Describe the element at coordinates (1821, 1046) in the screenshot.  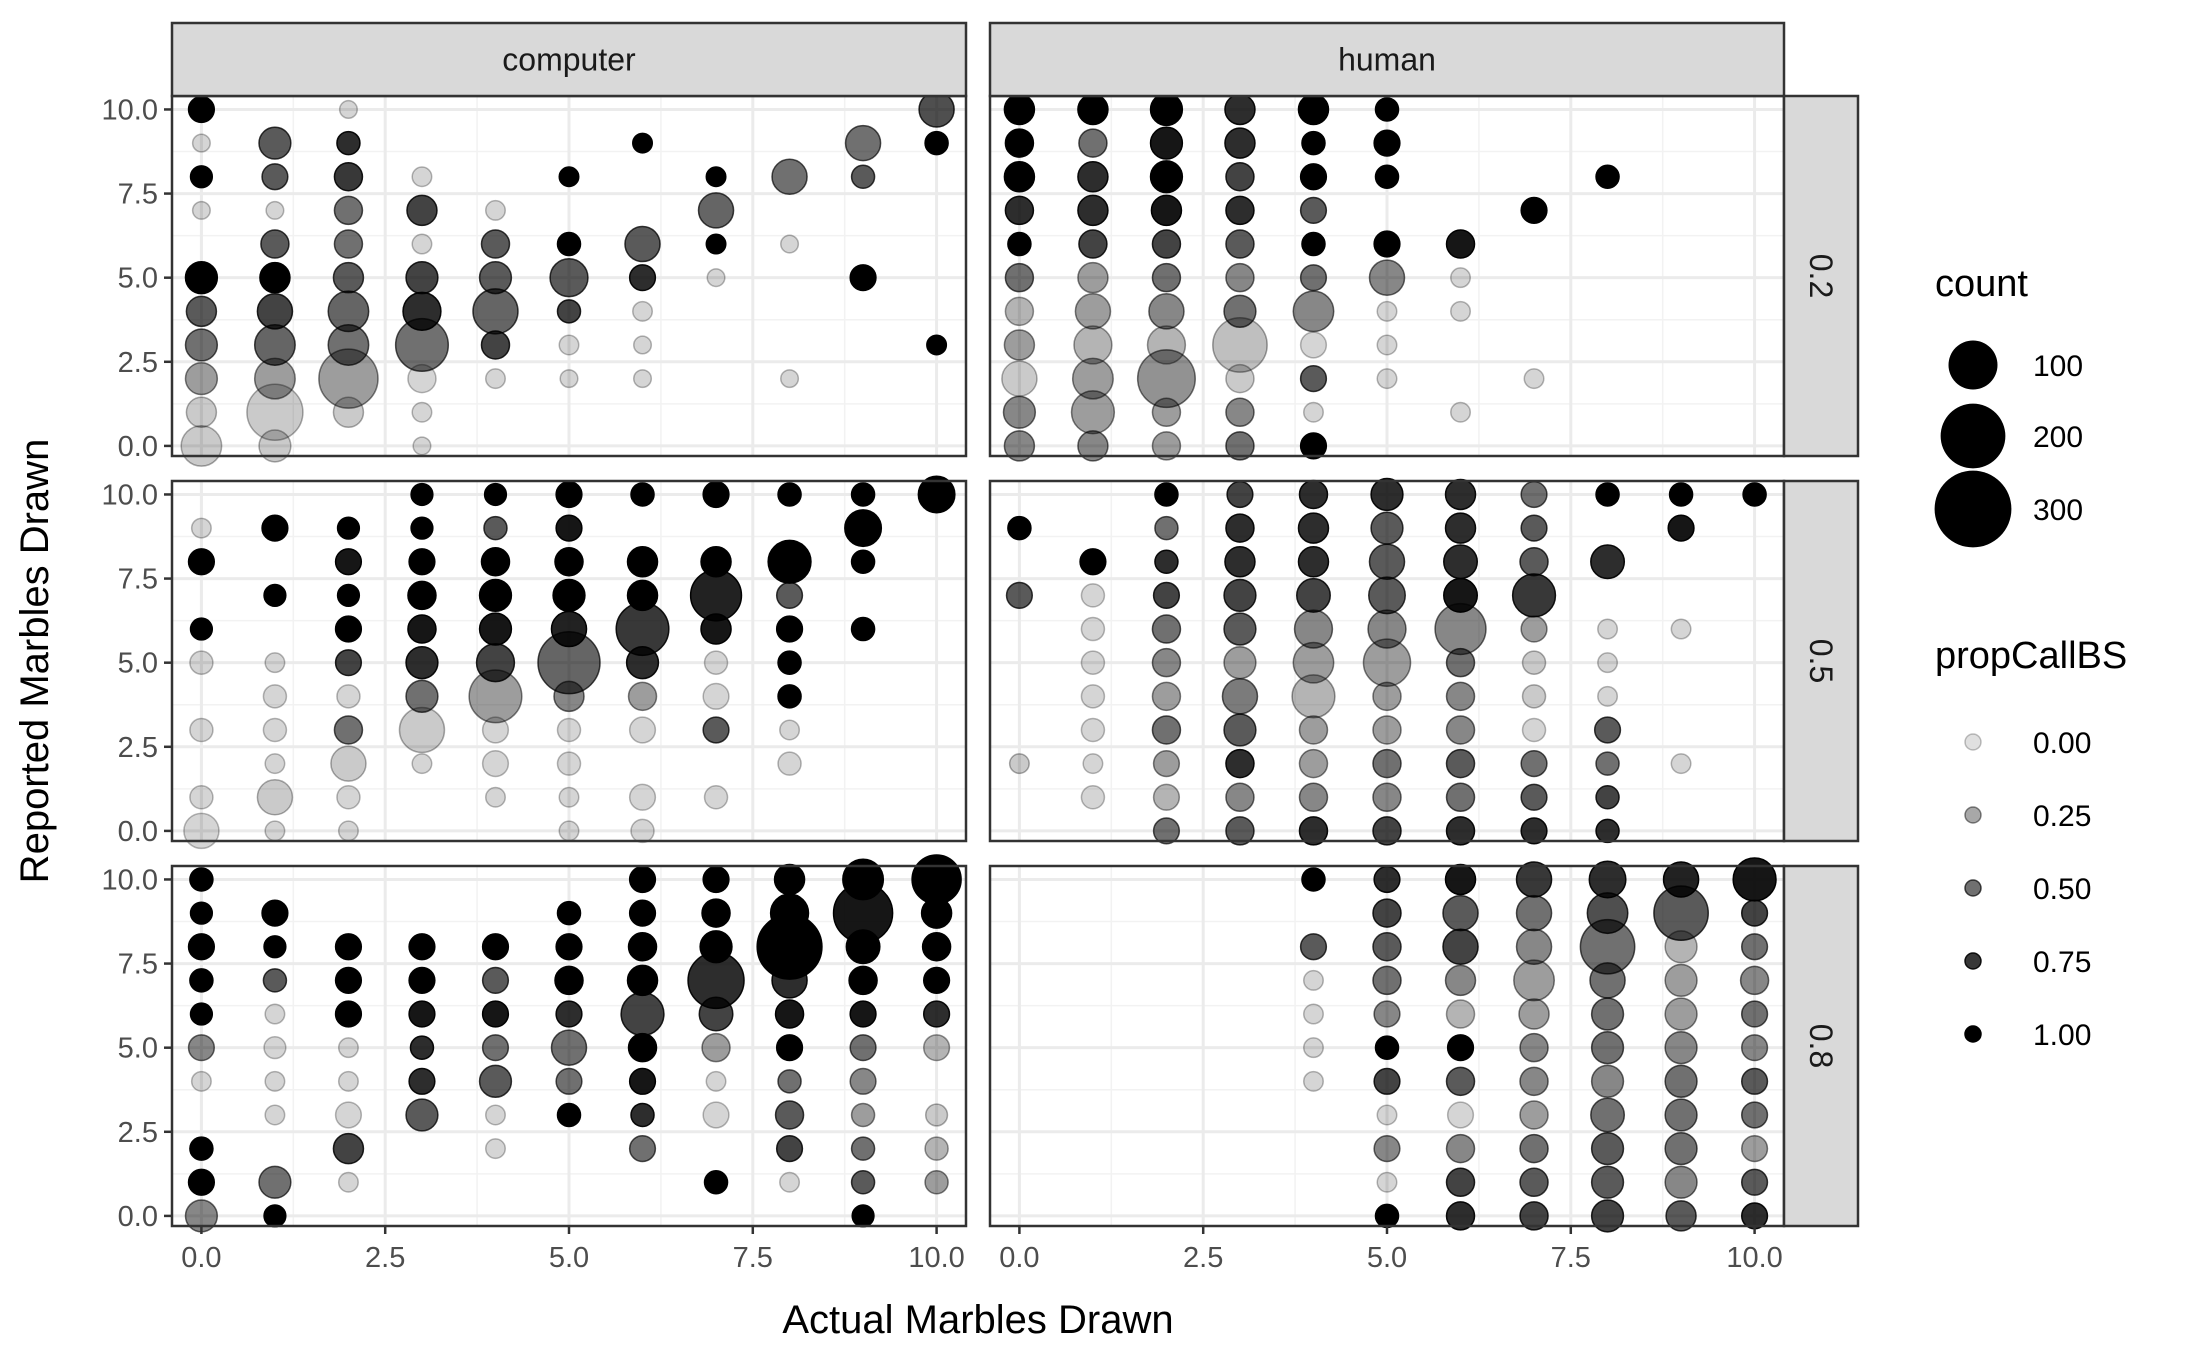
I see `strip-row-0.8: 0.8` at that location.